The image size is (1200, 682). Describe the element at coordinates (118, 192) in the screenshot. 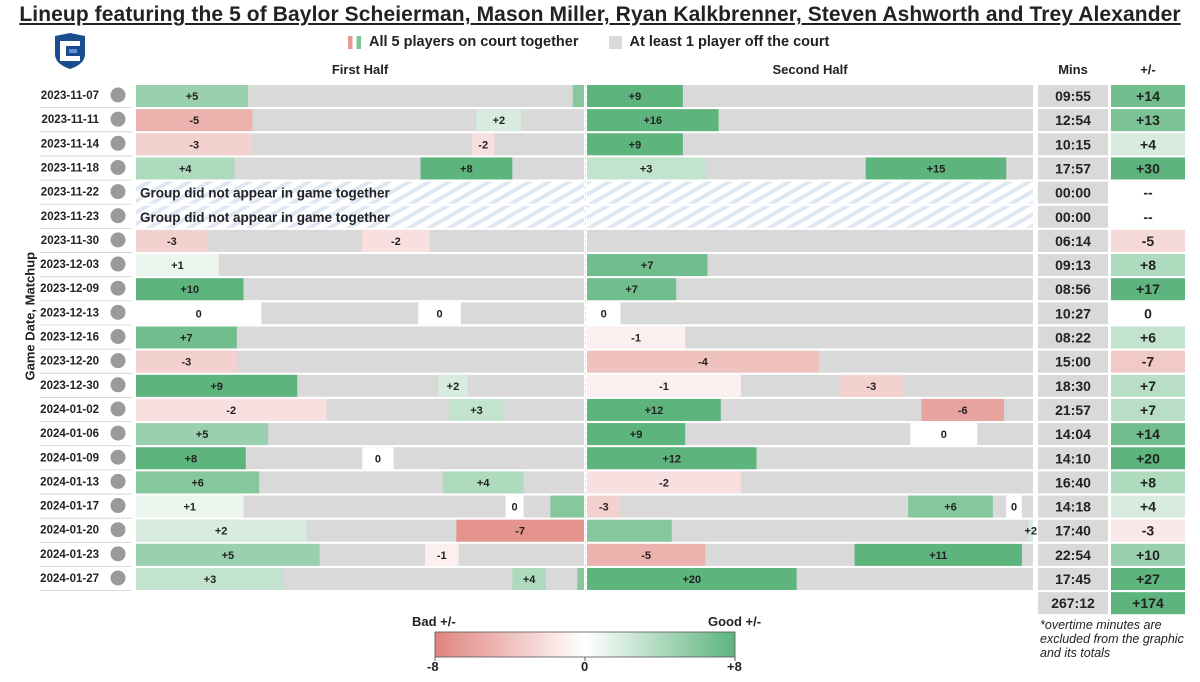

I see `l-logo-icon` at that location.